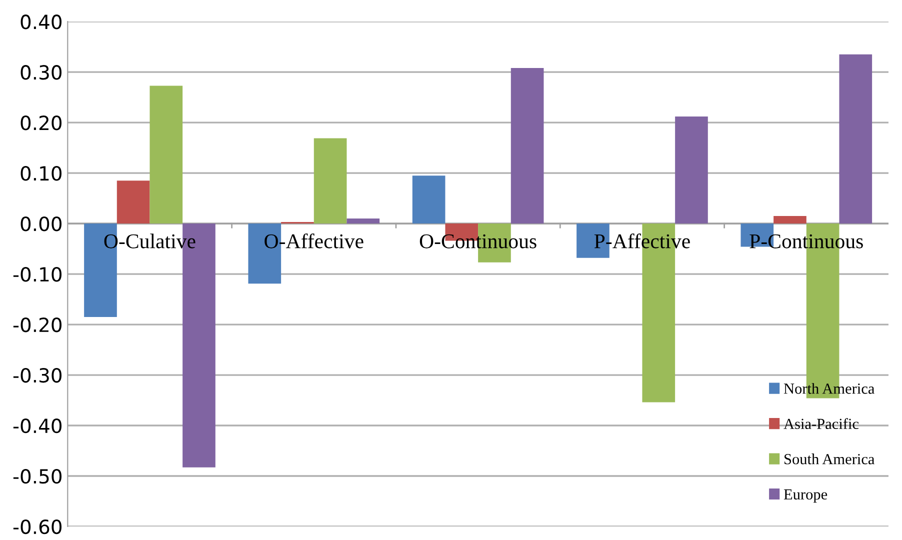 The width and height of the screenshot is (902, 540). What do you see at coordinates (37, 476) in the screenshot?
I see `y-tick-label: -0.50` at bounding box center [37, 476].